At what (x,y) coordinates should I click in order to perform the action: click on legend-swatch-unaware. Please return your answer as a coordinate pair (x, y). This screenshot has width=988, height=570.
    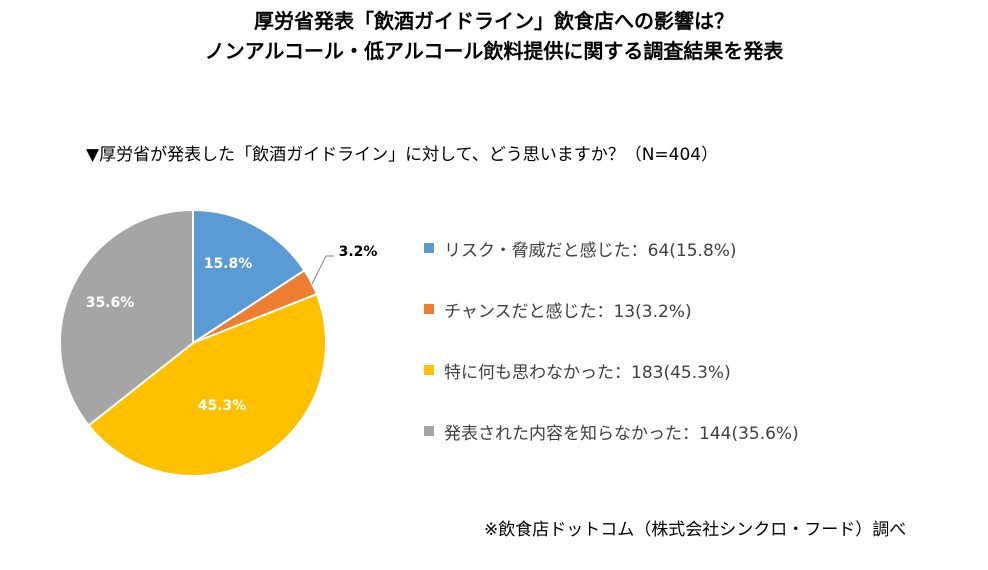
    Looking at the image, I should click on (429, 431).